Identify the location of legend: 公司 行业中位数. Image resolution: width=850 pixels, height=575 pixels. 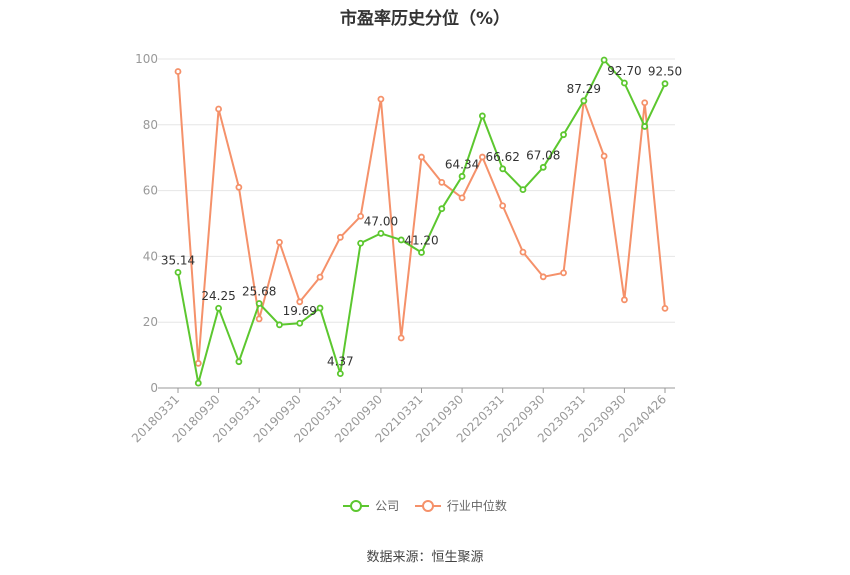
(425, 506).